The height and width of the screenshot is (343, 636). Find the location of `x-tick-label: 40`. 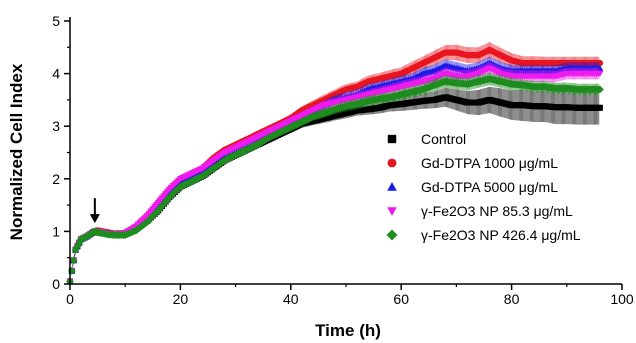

x-tick-label: 40 is located at coordinates (291, 299).